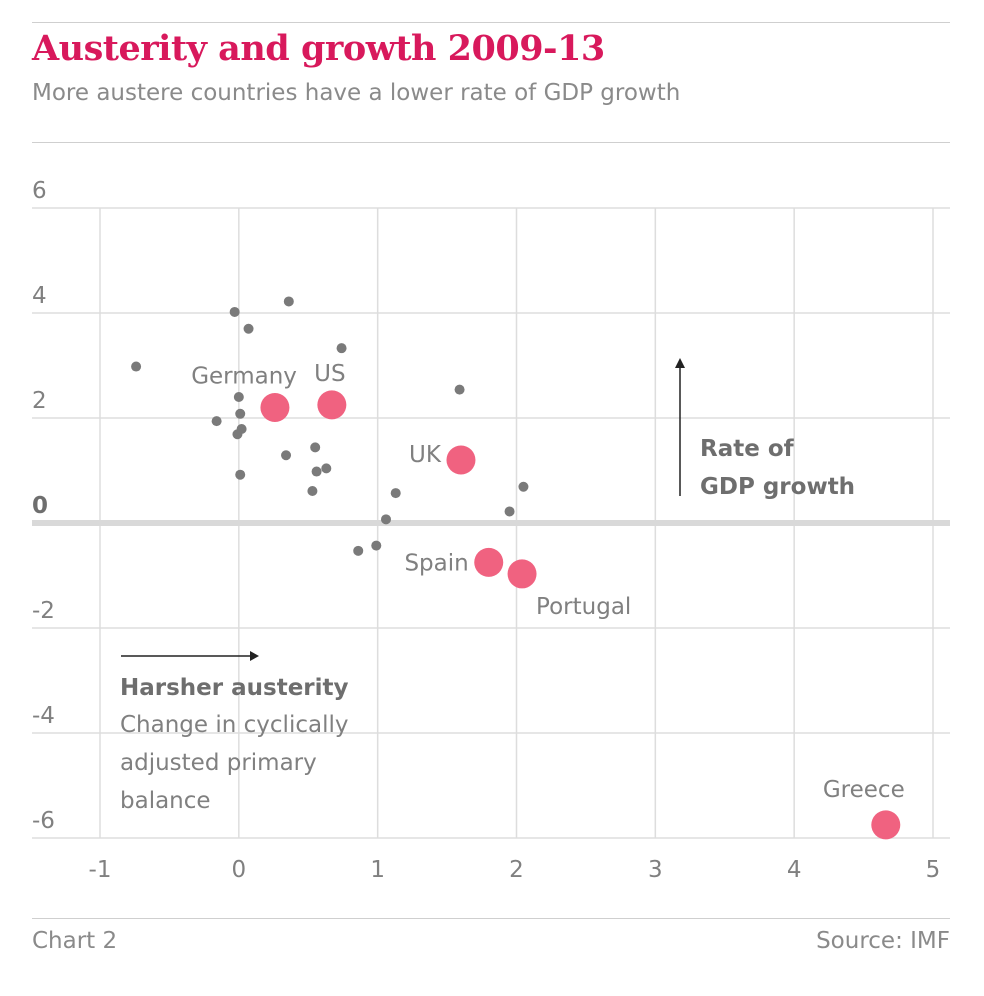 Image resolution: width=984 pixels, height=996 pixels. Describe the element at coordinates (43, 821) in the screenshot. I see `y-tick-label: -6` at that location.